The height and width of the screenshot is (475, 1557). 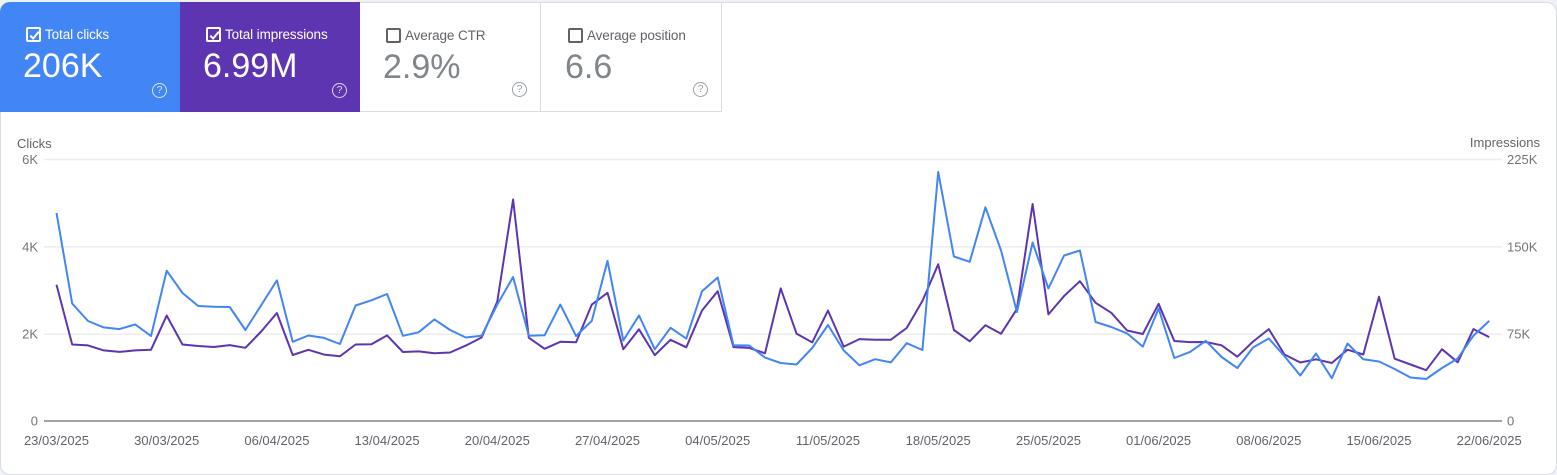 What do you see at coordinates (1522, 246) in the screenshot?
I see `svg-text: 150K` at bounding box center [1522, 246].